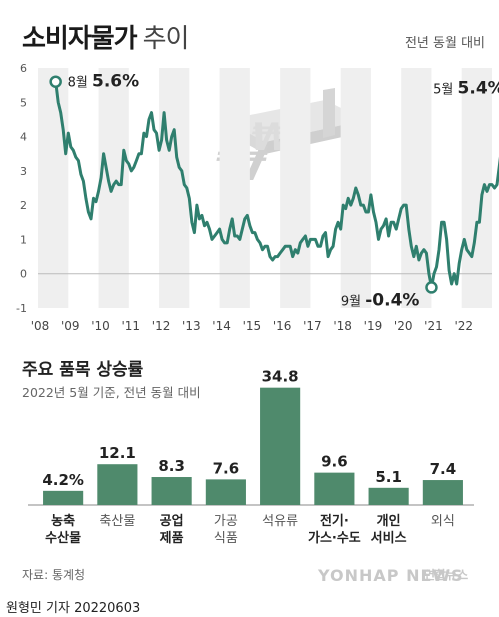 Image resolution: width=499 pixels, height=617 pixels. I want to click on bar-category-label: 축산물, so click(117, 521).